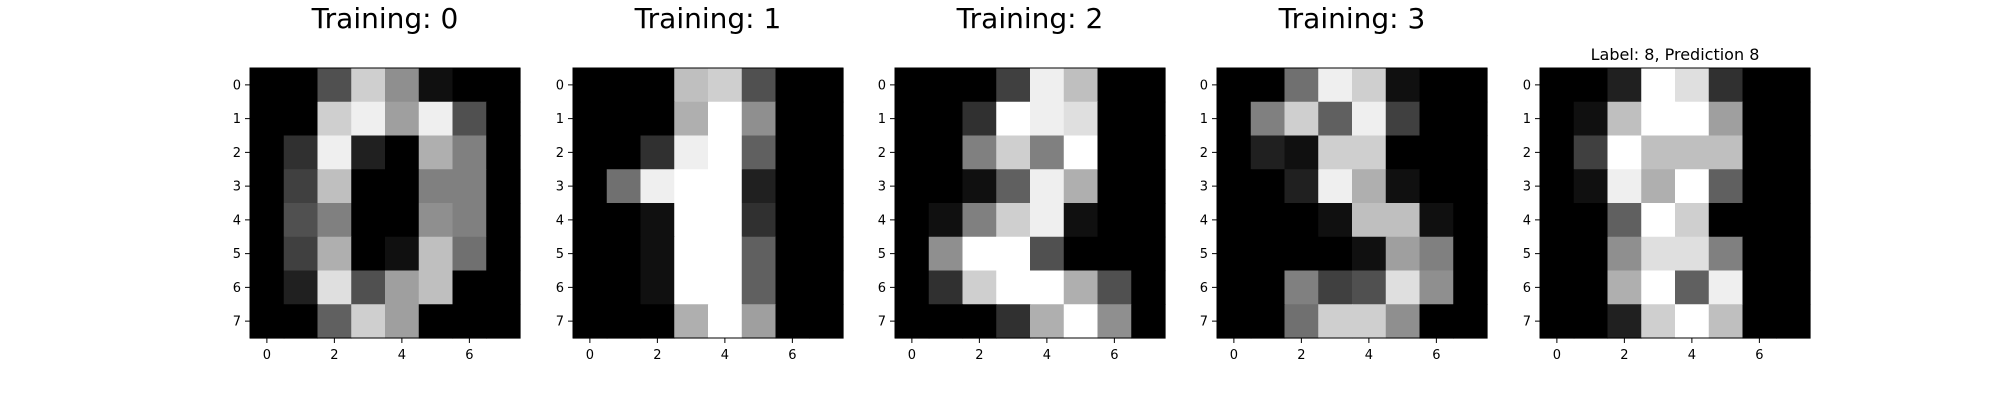 Image resolution: width=2000 pixels, height=400 pixels. What do you see at coordinates (1352, 18) in the screenshot?
I see `panel-title: Training: 3` at bounding box center [1352, 18].